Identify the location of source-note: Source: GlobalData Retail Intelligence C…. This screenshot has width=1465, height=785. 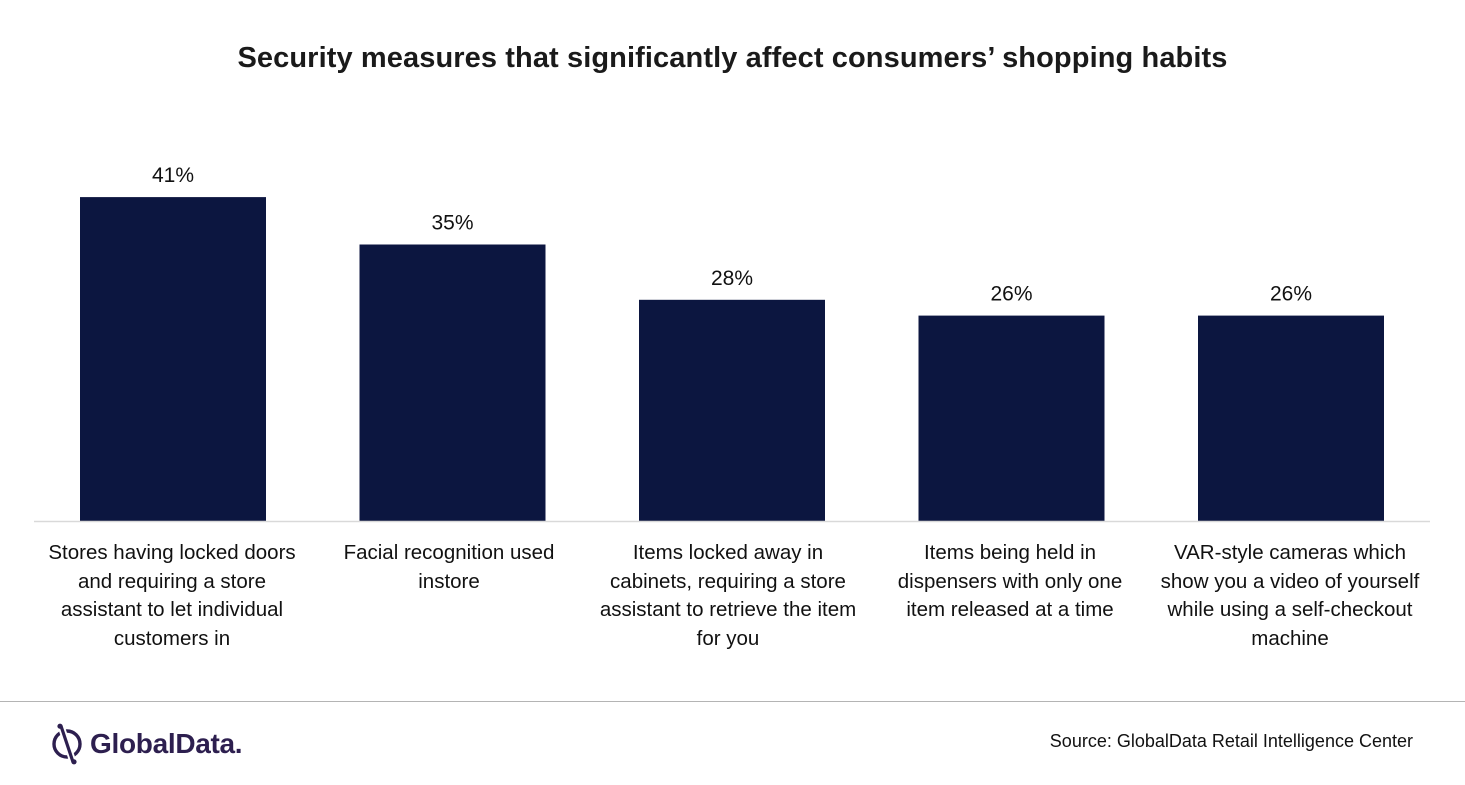
(1231, 741).